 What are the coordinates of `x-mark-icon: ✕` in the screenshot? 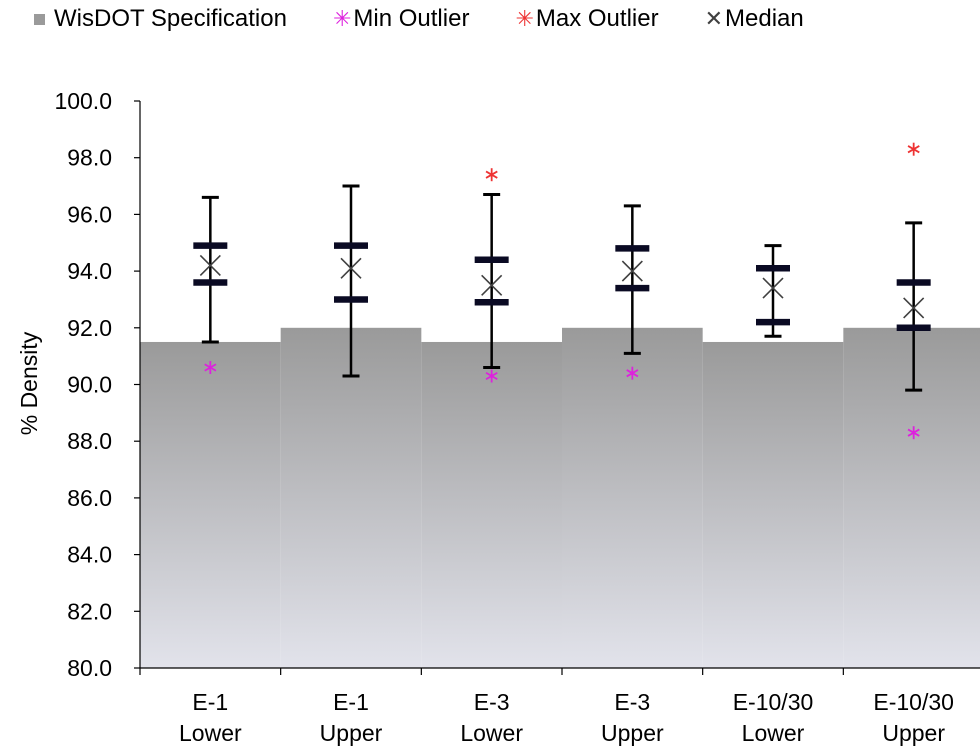 It's located at (714, 18).